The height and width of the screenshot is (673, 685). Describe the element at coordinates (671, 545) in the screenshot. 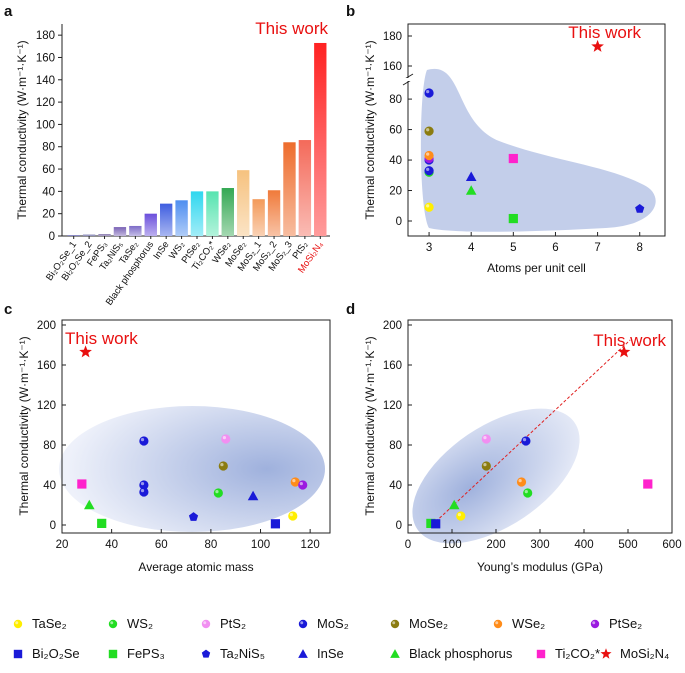

I see `x-tick-label: 600` at that location.